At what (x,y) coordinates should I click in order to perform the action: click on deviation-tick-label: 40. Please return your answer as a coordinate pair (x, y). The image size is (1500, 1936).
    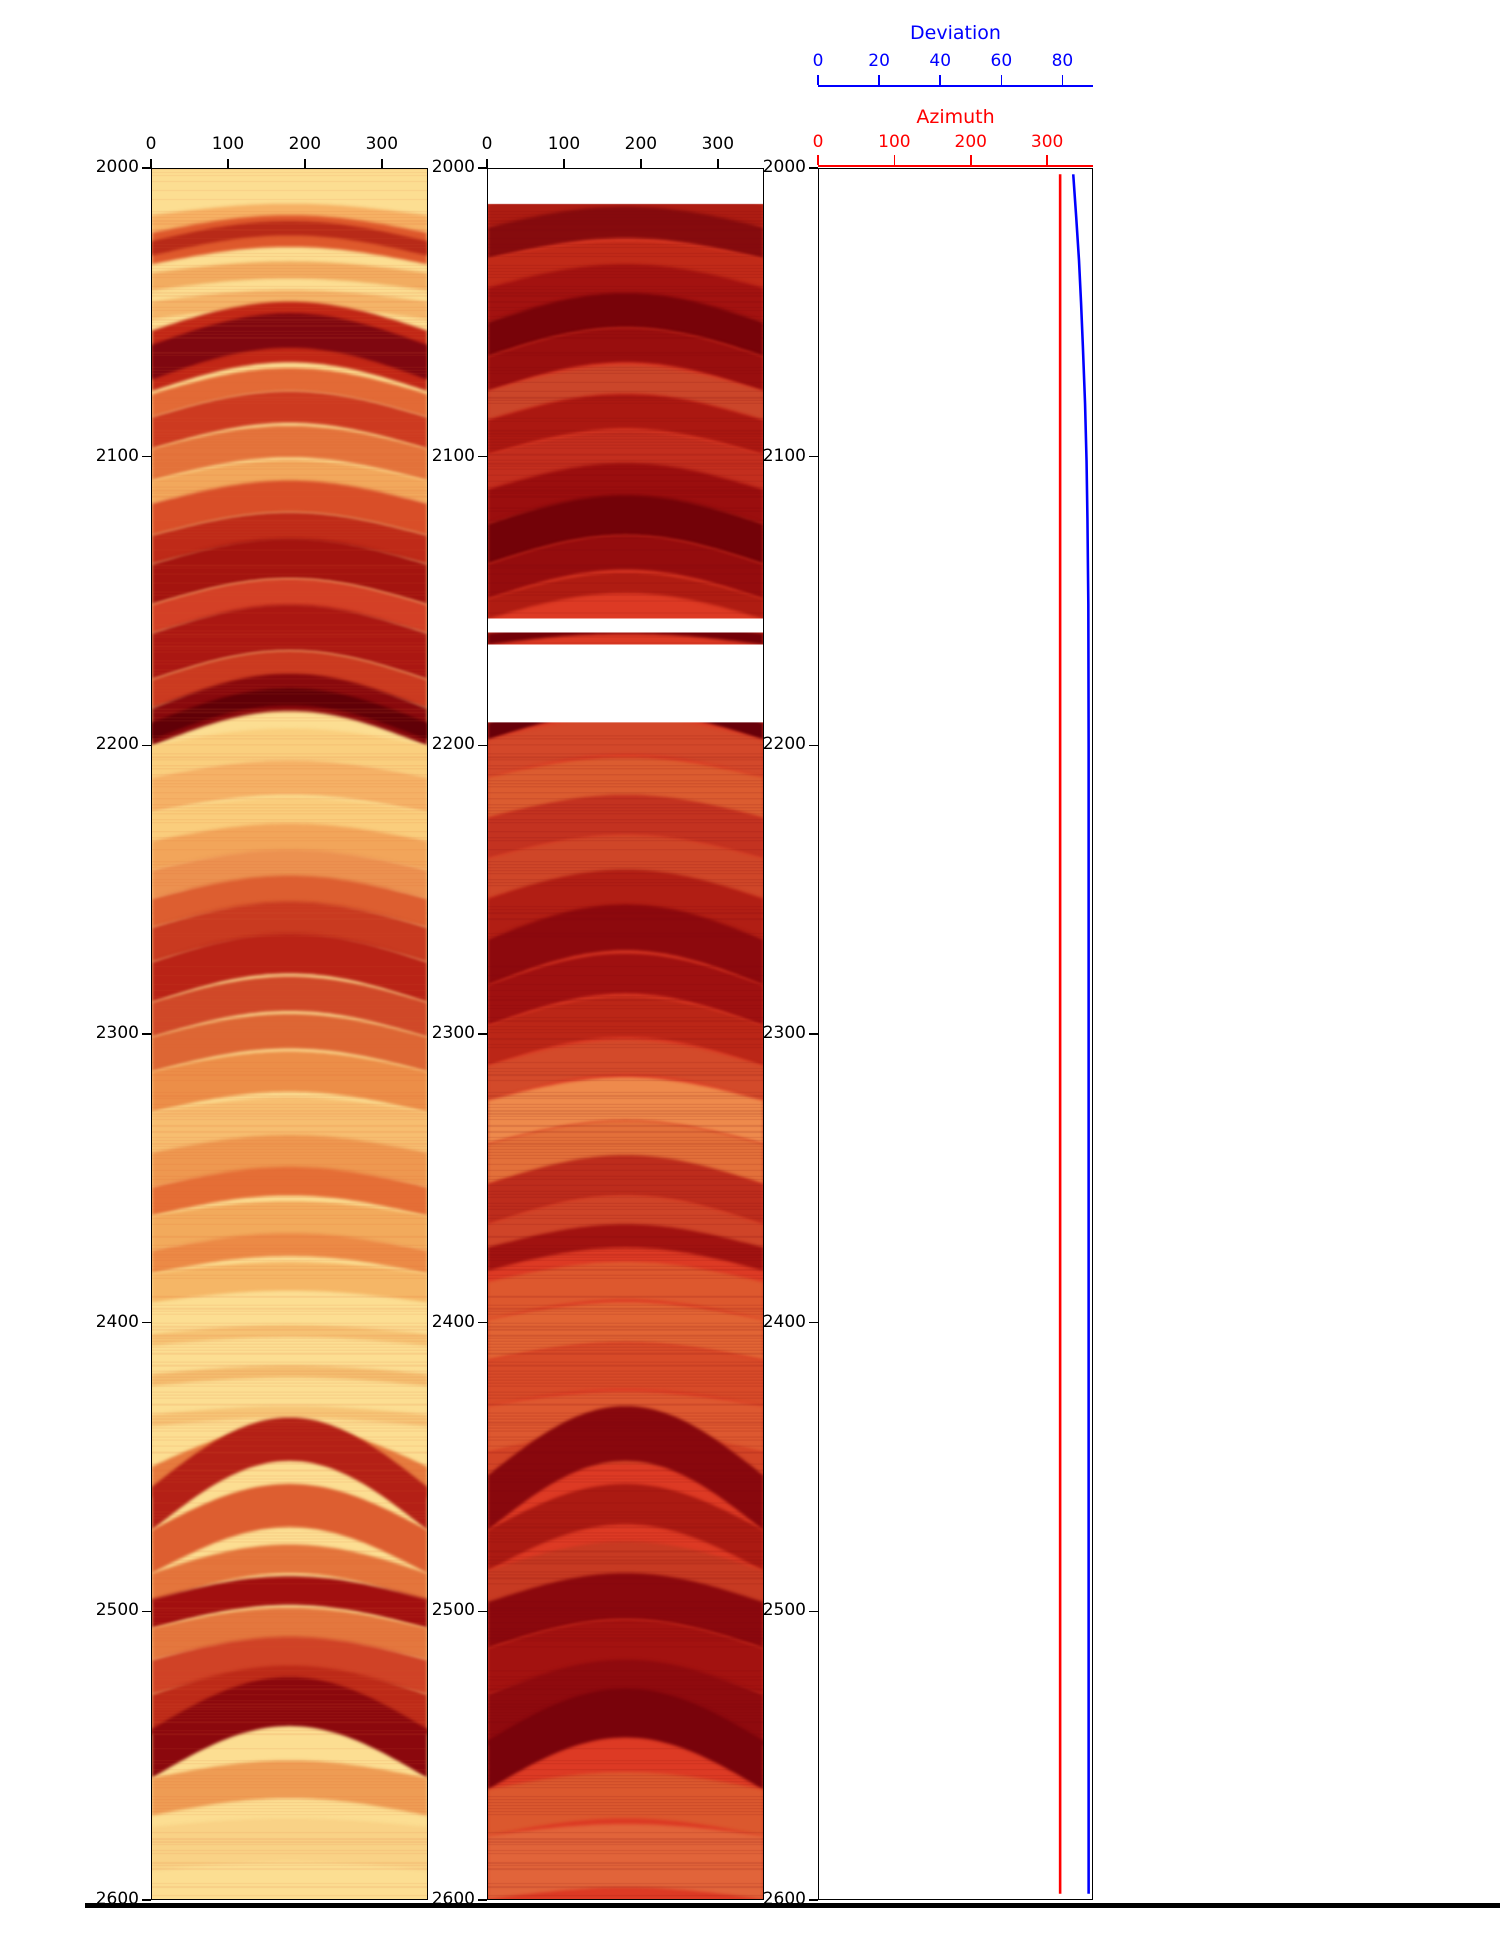
    Looking at the image, I should click on (940, 61).